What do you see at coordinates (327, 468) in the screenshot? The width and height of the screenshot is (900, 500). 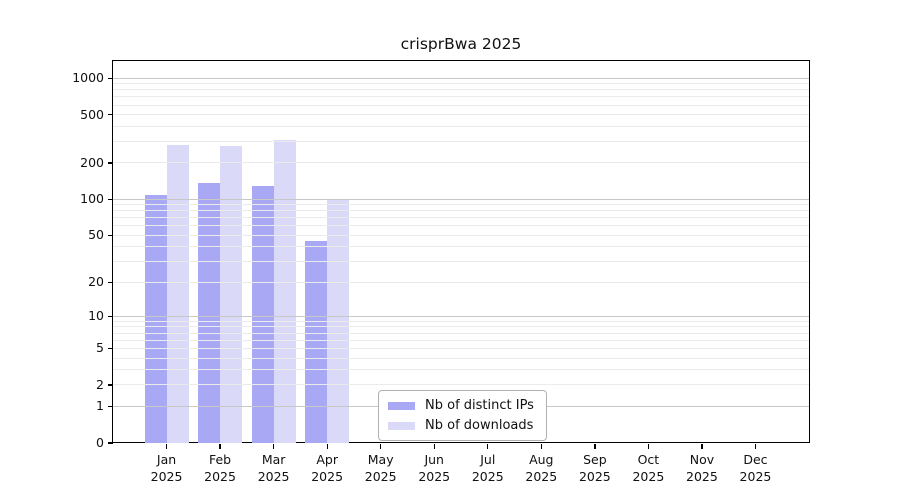 I see `x-tick-label-apr: Apr 2025` at bounding box center [327, 468].